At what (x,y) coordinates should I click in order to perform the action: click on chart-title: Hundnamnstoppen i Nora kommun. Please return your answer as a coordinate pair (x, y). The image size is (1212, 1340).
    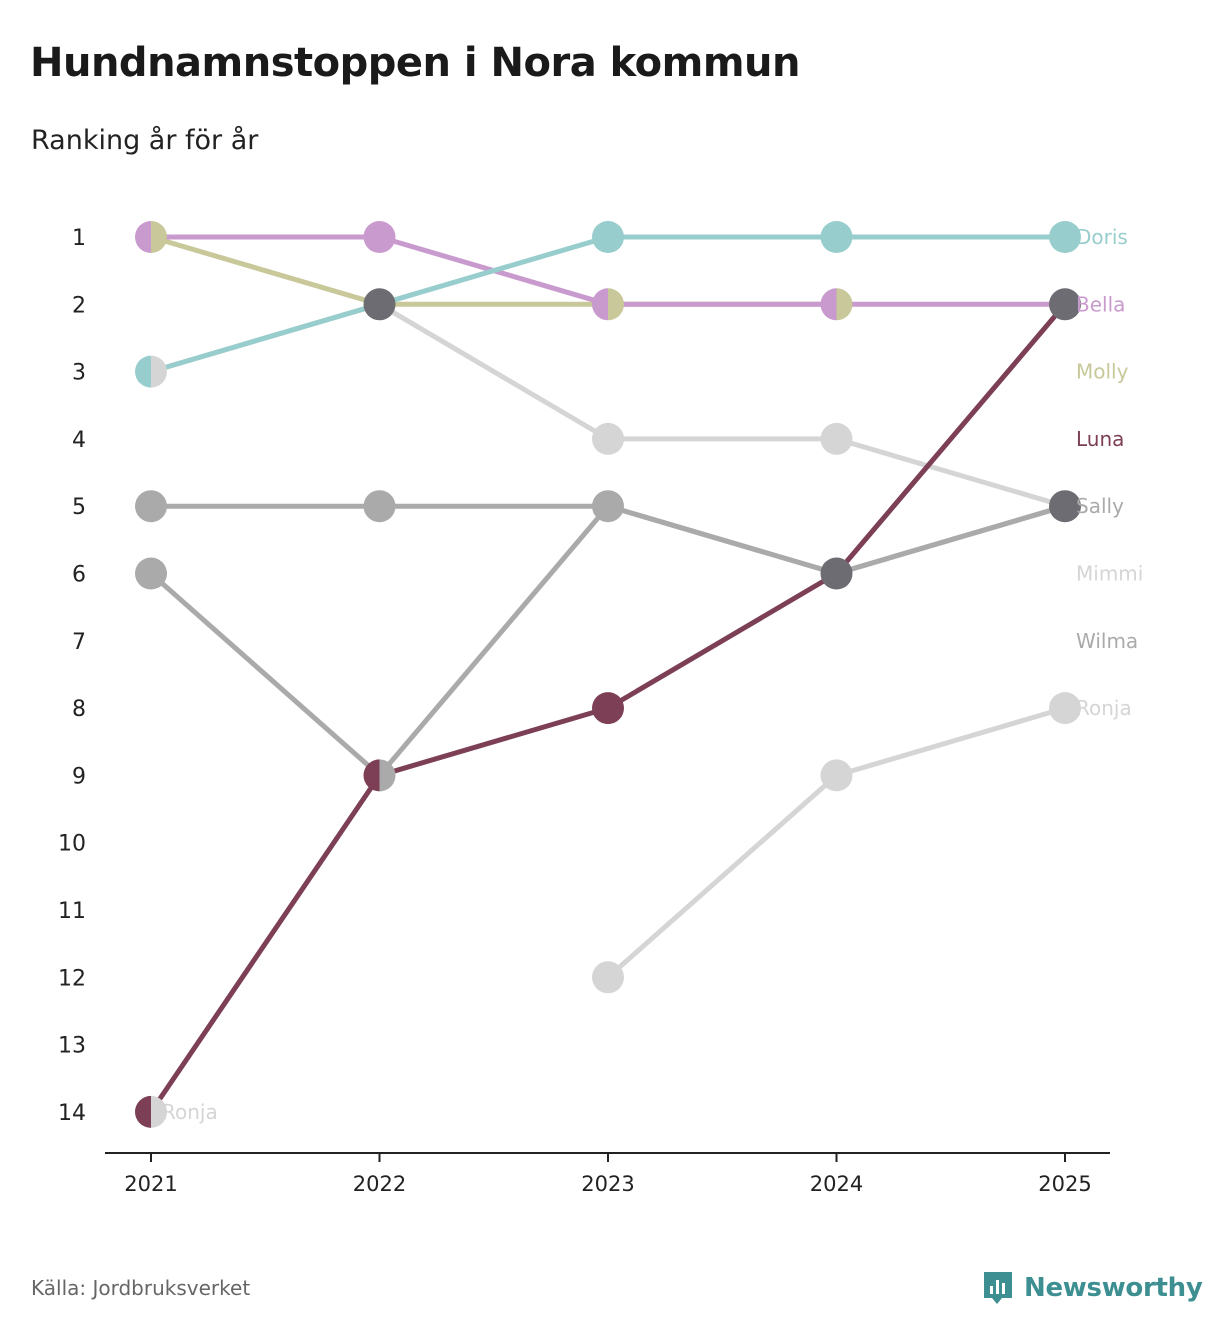
    Looking at the image, I should click on (415, 63).